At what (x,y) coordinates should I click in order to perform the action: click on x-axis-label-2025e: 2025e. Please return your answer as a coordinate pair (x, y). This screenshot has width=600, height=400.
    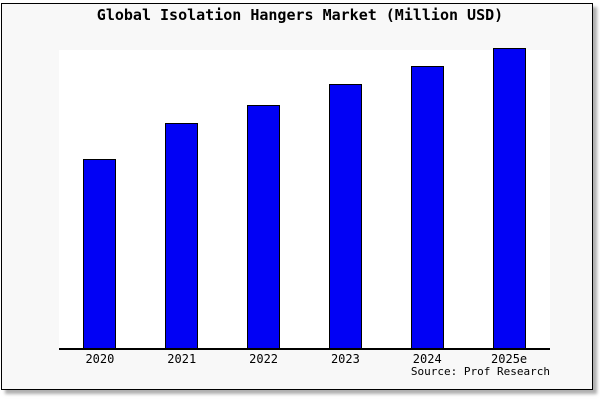
    Looking at the image, I should click on (509, 359).